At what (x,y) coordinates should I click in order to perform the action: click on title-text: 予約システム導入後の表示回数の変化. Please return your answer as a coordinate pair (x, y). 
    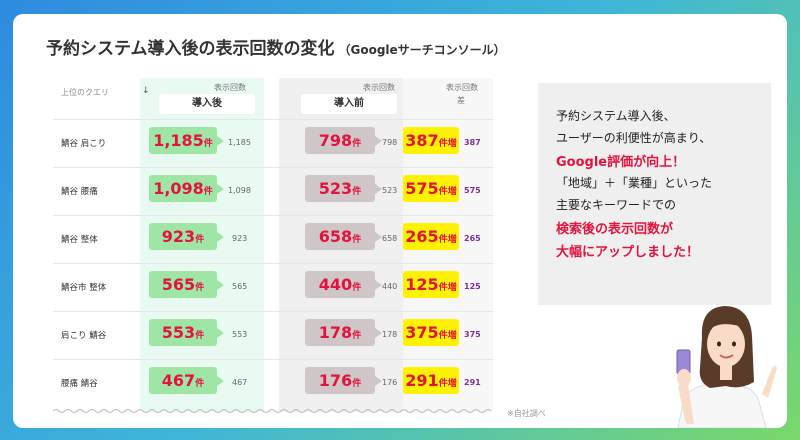
    Looking at the image, I should click on (190, 49).